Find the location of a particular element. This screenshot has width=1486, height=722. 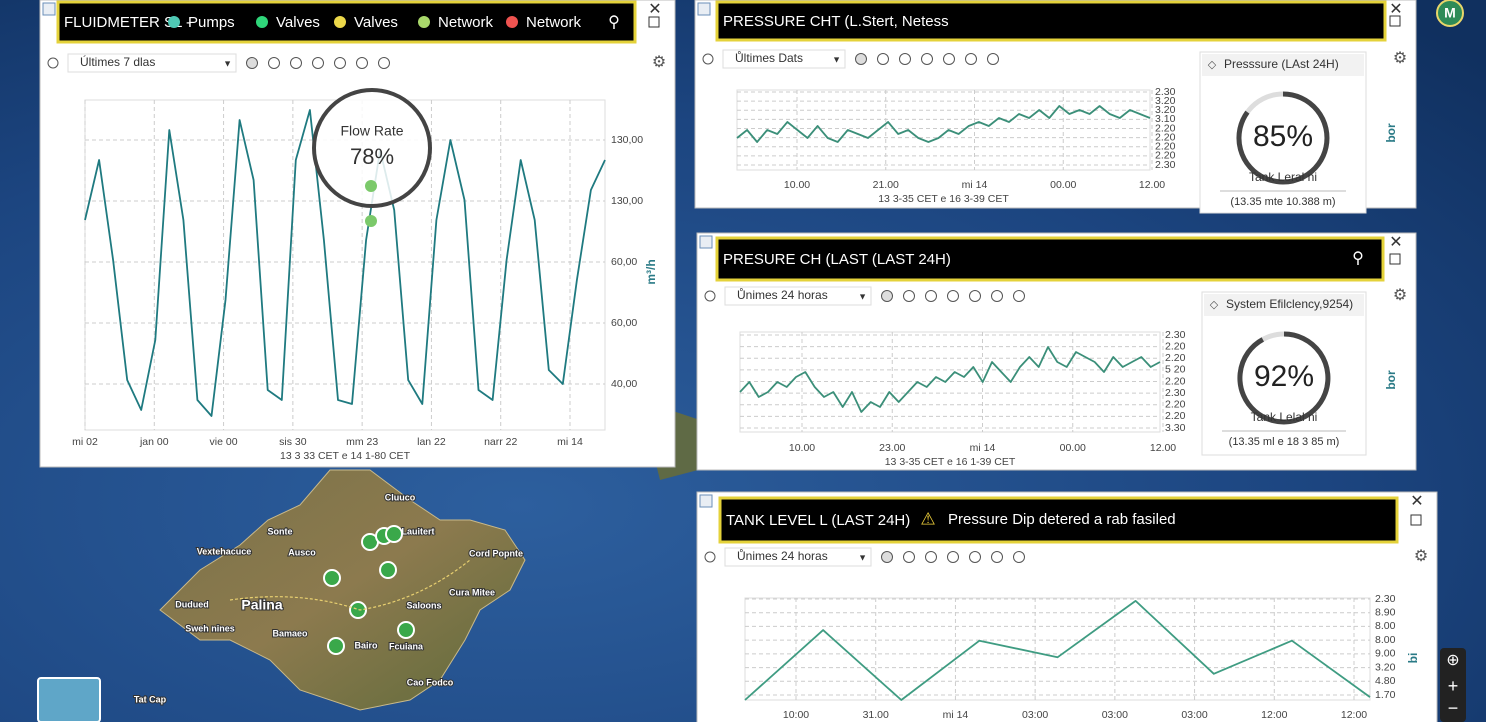

data-line is located at coordinates (943, 124).